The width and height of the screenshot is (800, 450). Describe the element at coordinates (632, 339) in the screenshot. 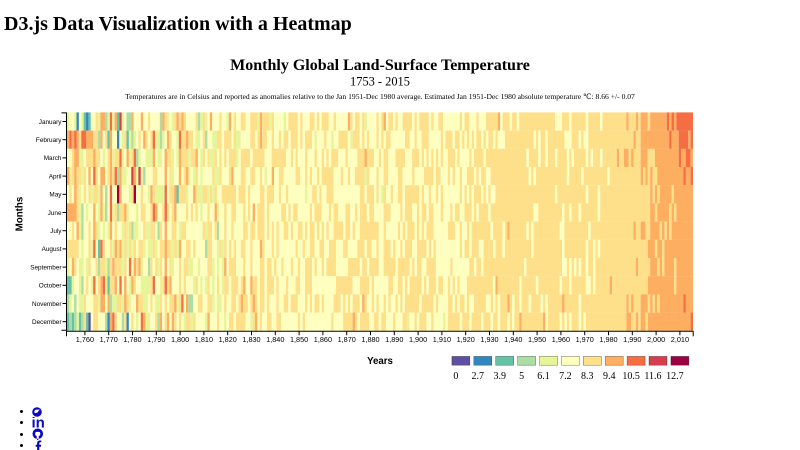

I see `svg-text: 1,990` at that location.